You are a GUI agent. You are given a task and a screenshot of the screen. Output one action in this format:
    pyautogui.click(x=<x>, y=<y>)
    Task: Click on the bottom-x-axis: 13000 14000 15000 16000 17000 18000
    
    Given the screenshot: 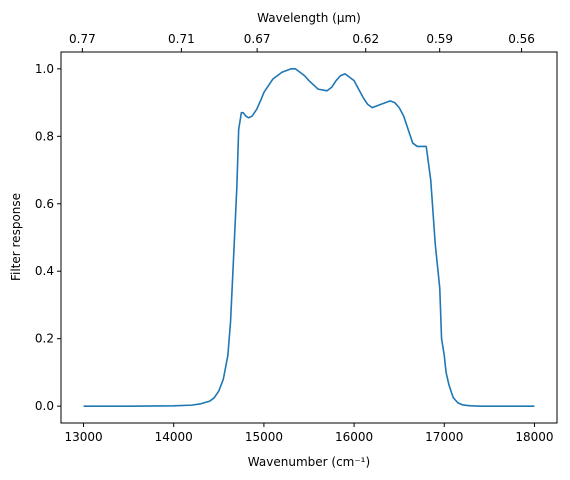 What is the action you would take?
    pyautogui.click(x=309, y=433)
    